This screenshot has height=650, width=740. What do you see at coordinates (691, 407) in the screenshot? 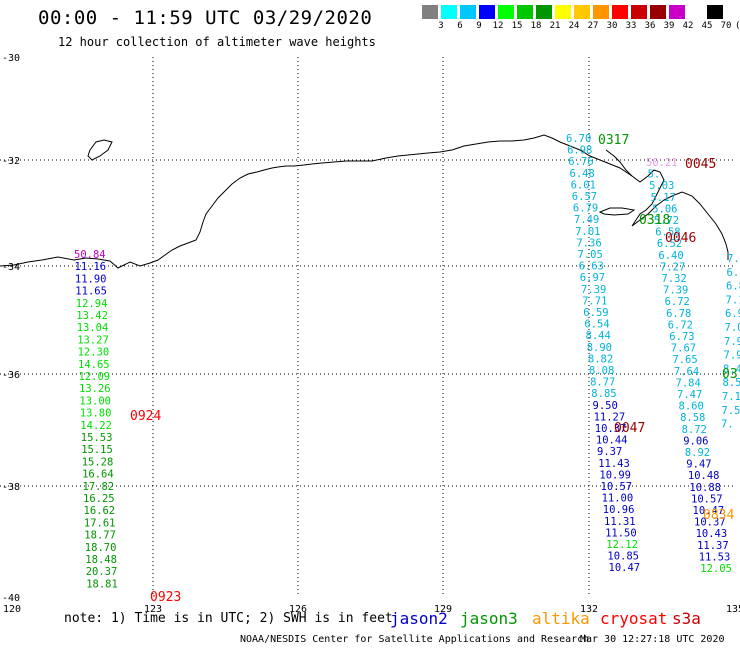
I see `track-cryosat-gulf-value: 8.60` at bounding box center [691, 407].